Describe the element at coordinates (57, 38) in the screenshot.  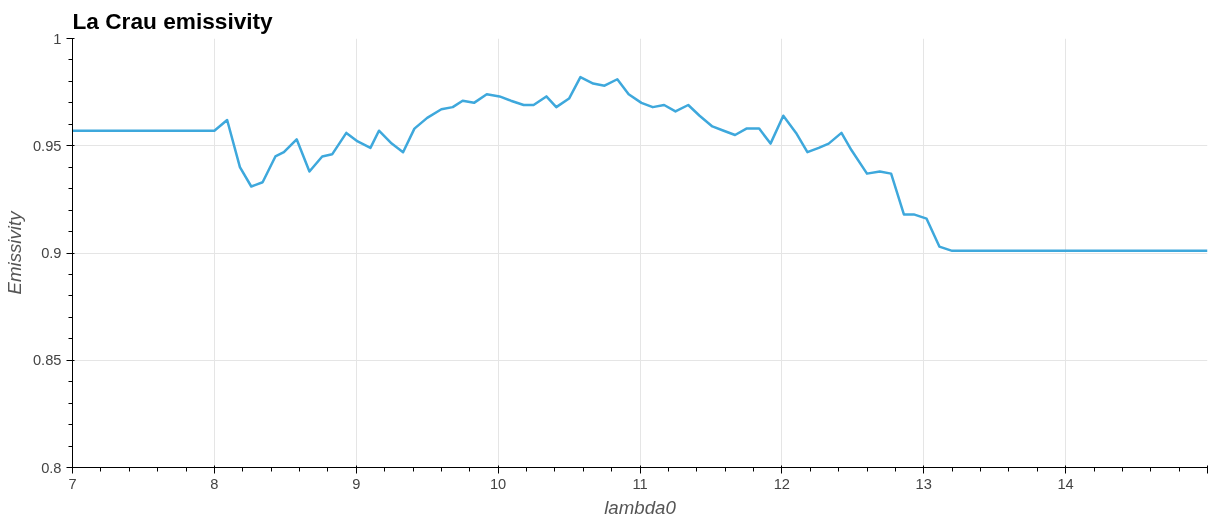
I see `y-tick-label: 1` at that location.